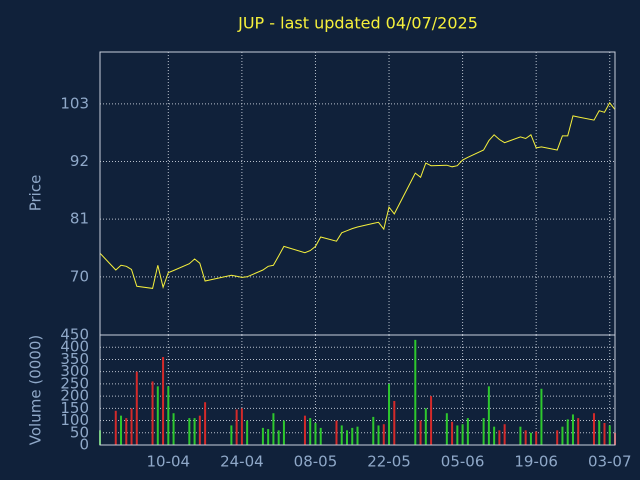 This screenshot has height=480, width=640. What do you see at coordinates (74, 359) in the screenshot?
I see `y-tick-label: 350` at bounding box center [74, 359].